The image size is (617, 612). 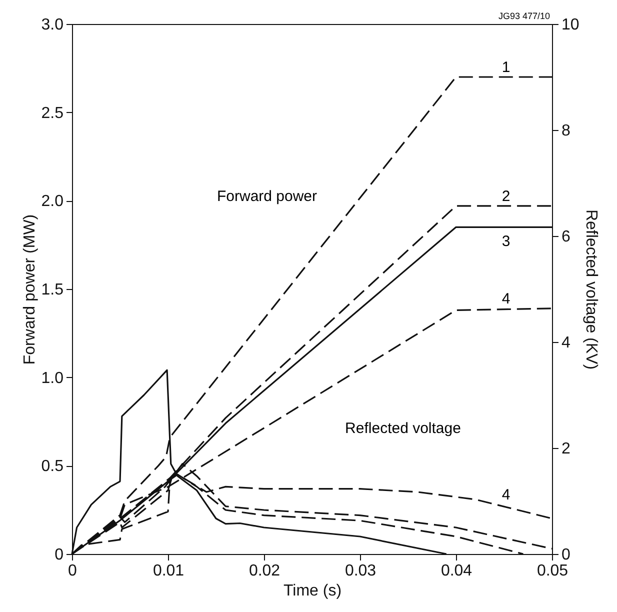 What do you see at coordinates (52, 378) in the screenshot?
I see `y-tick-label: 1.0` at bounding box center [52, 378].